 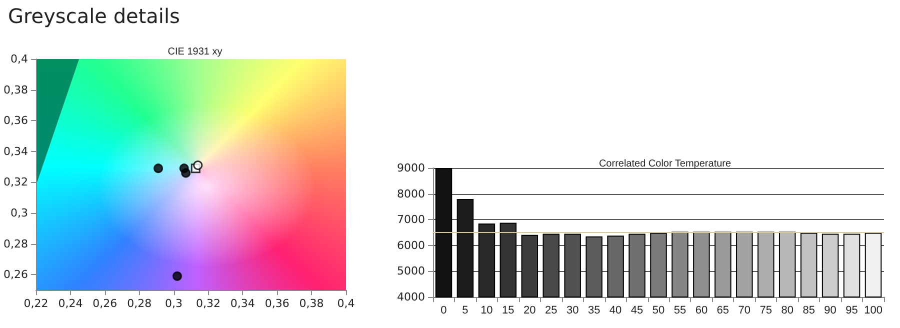 What do you see at coordinates (16, 151) in the screenshot?
I see `y-tick-label: 0,34` at bounding box center [16, 151].